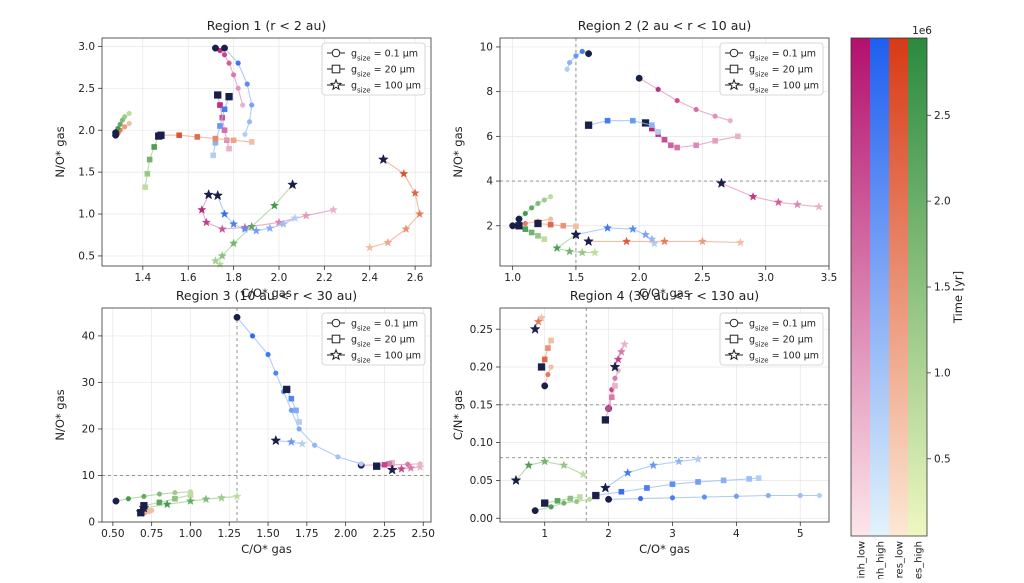 This screenshot has height=583, width=1024. Describe the element at coordinates (942, 373) in the screenshot. I see `colorbar-tick-label: 1.0` at that location.